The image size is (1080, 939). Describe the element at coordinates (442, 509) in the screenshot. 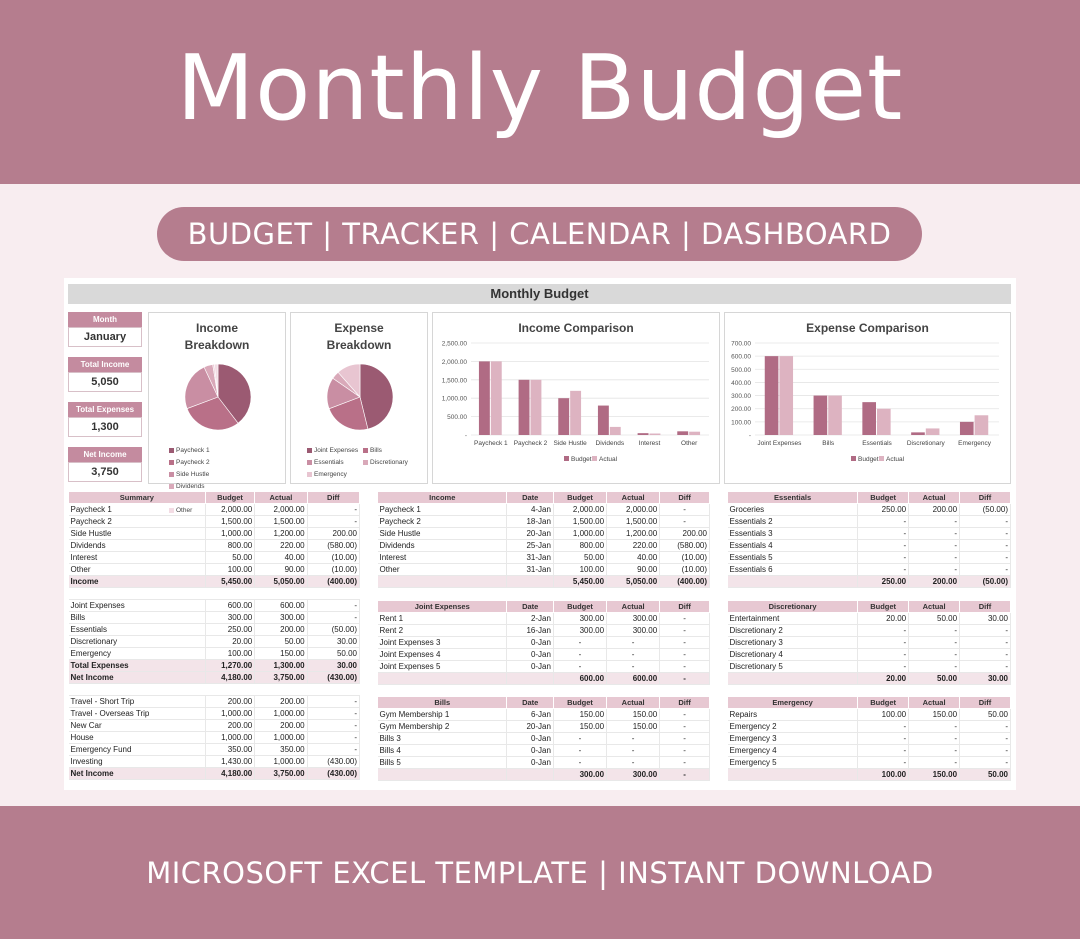

I see `table-cell: Paycheck 1` at that location.